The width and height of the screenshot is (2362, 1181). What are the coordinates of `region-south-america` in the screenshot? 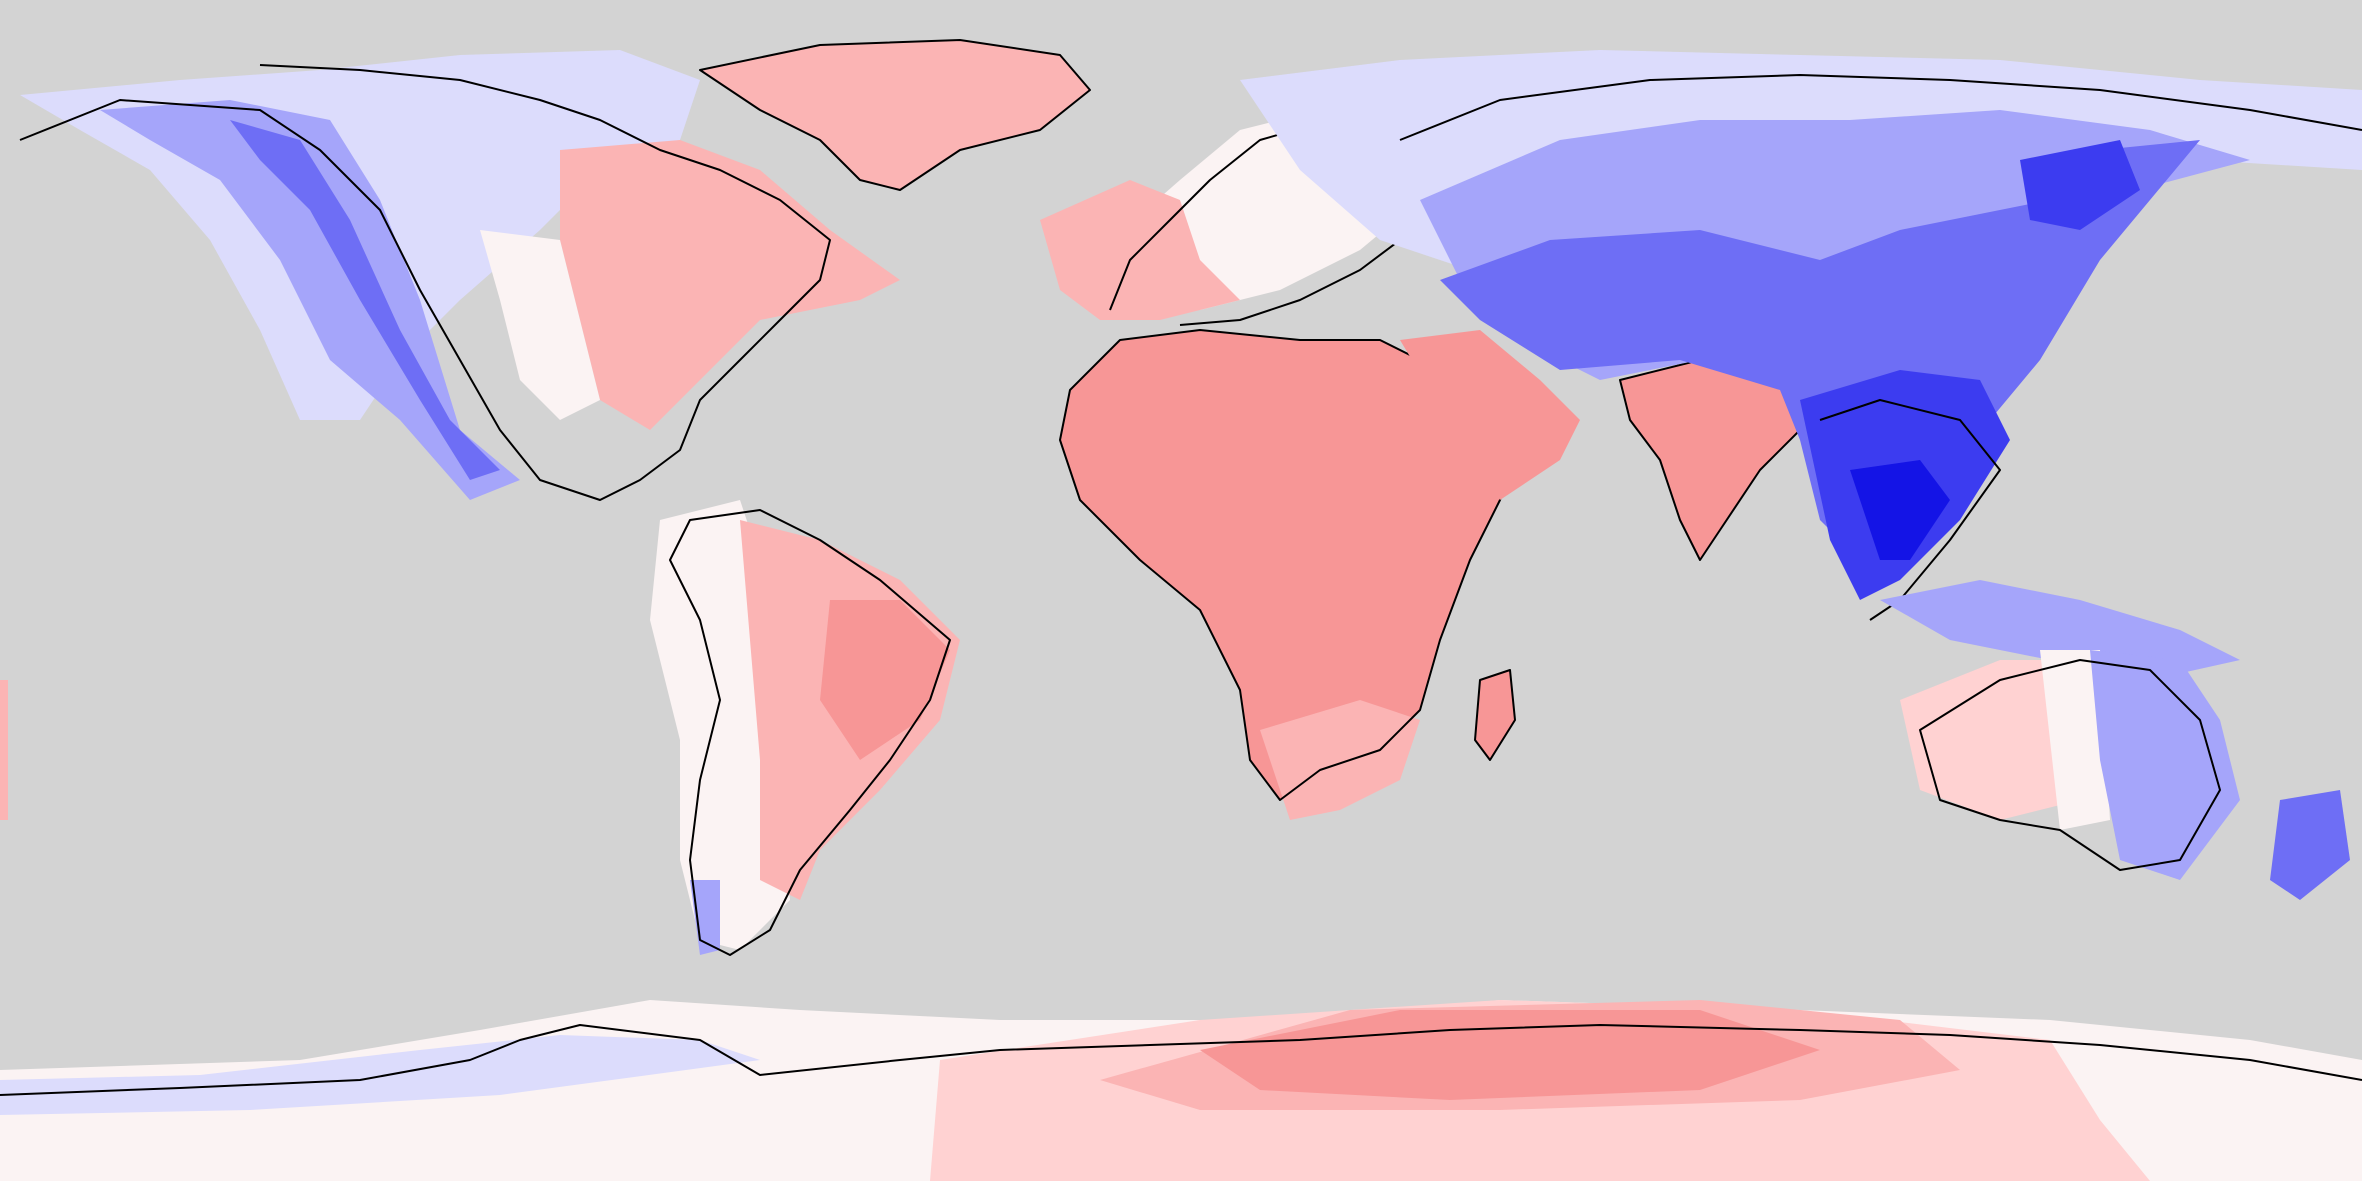 It's located at (805, 728).